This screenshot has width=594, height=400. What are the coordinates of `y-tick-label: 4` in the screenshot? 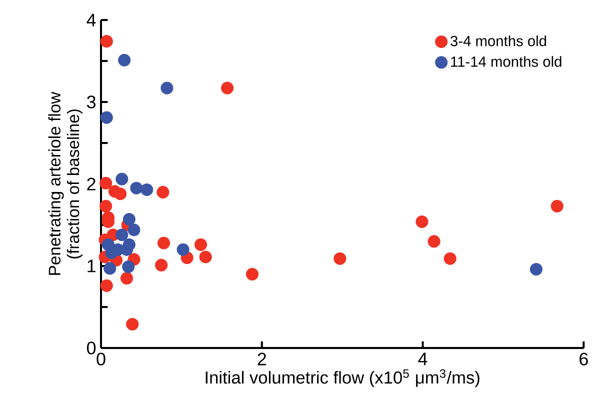 It's located at (91, 20).